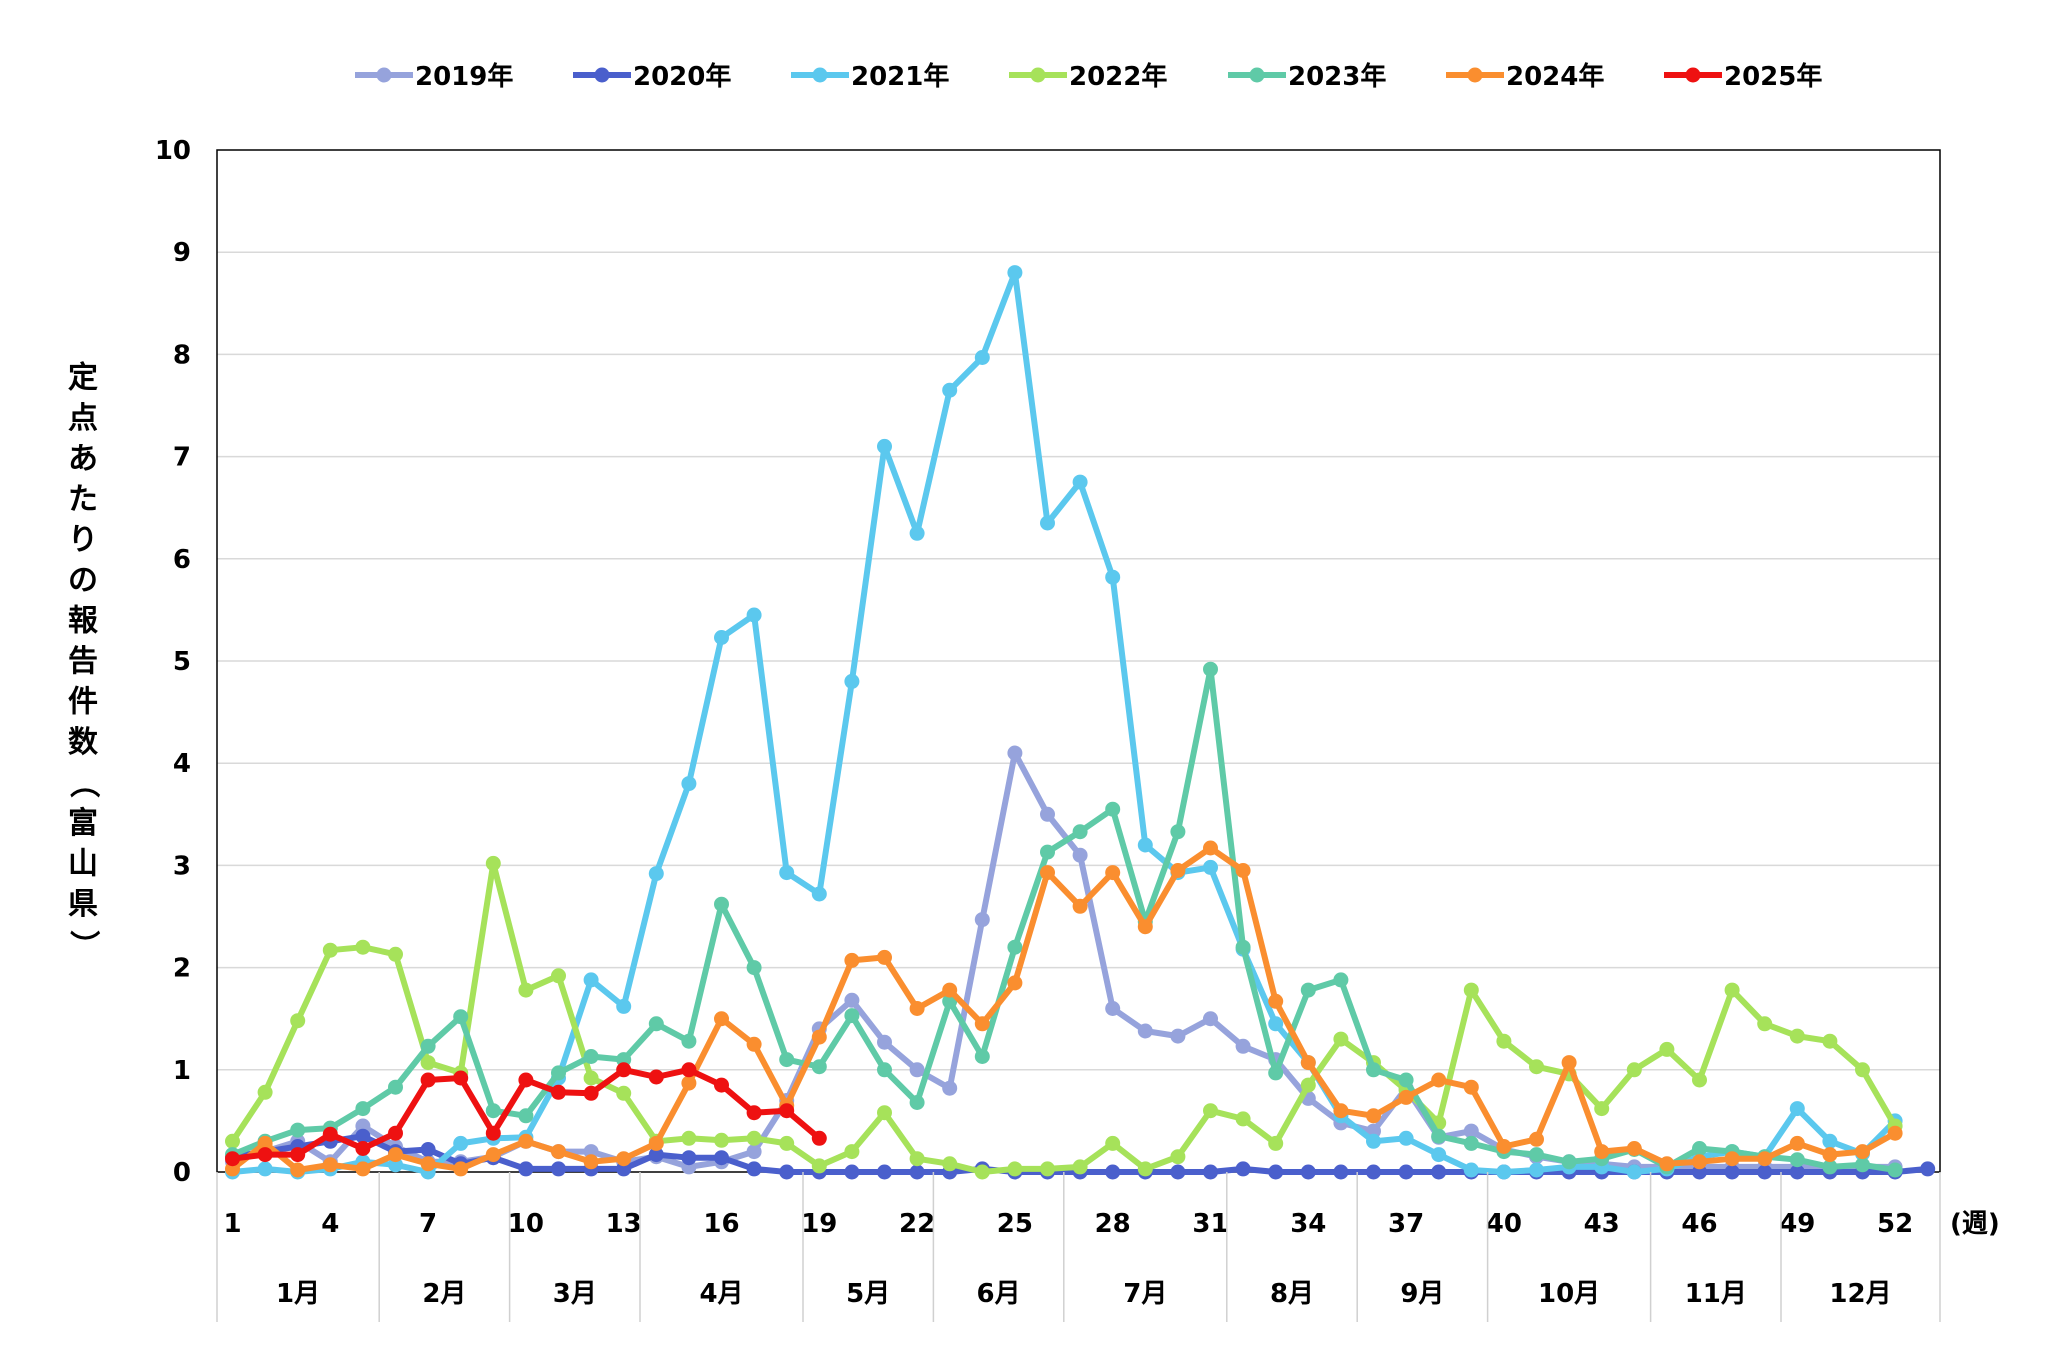  Describe the element at coordinates (526, 1114) in the screenshot. I see `series-2025年` at that location.